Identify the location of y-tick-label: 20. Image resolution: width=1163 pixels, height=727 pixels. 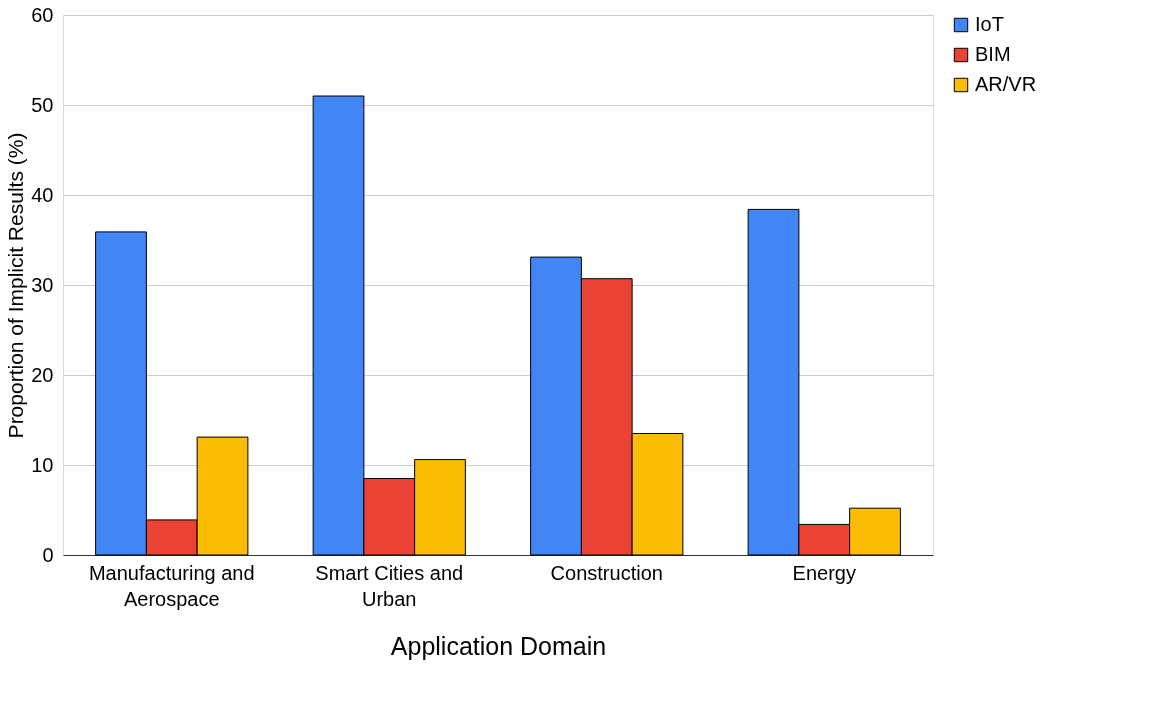
(42, 374).